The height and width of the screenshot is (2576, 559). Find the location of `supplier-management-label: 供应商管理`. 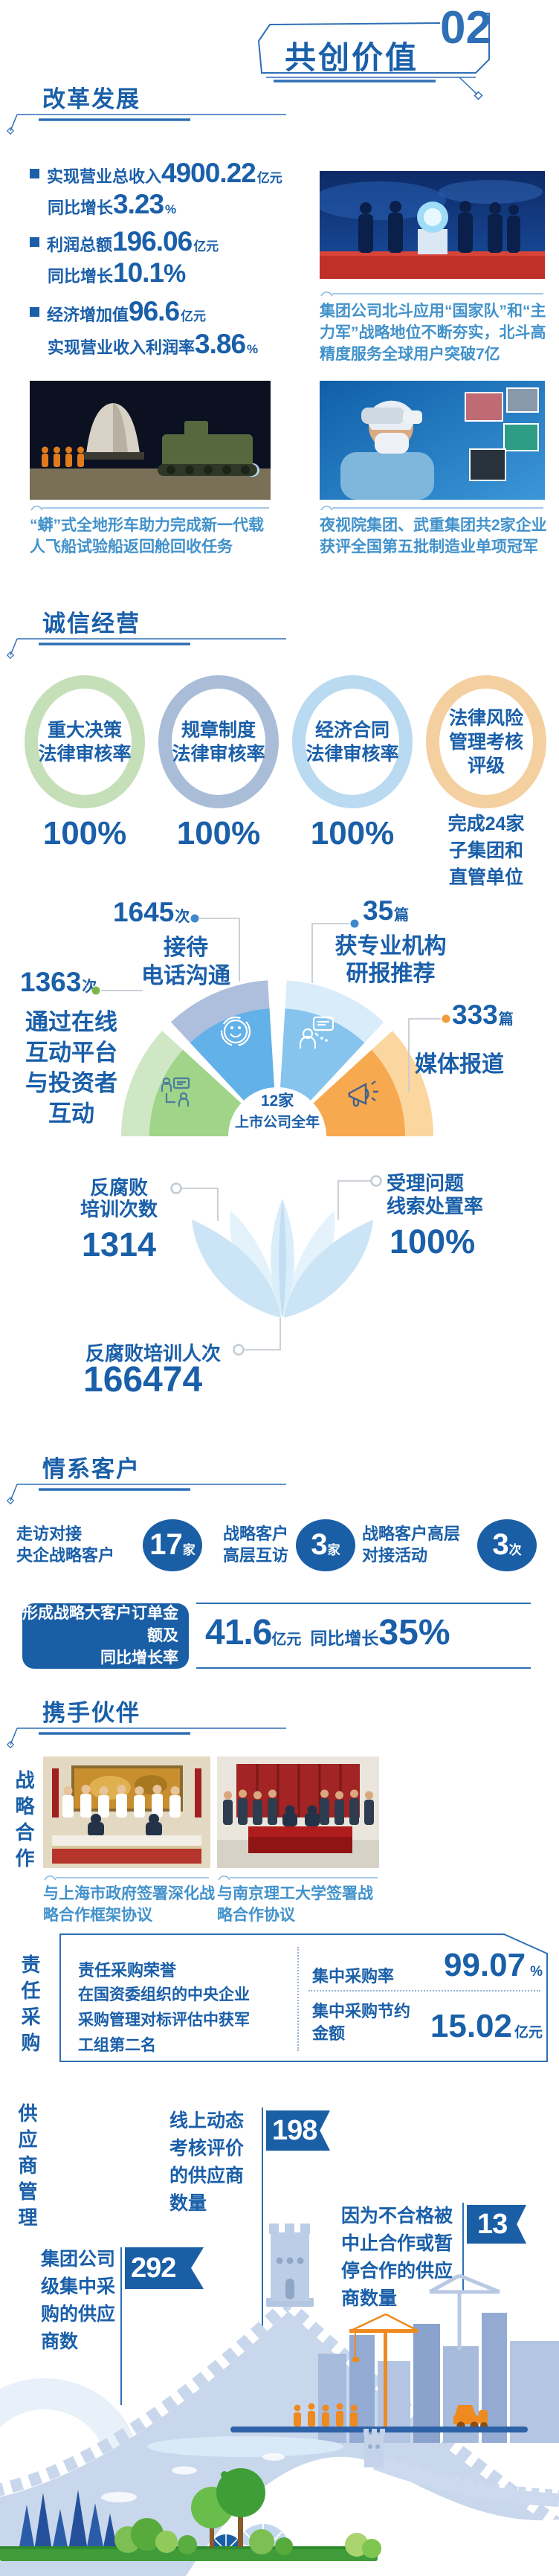

supplier-management-label: 供应商管理 is located at coordinates (27, 2168).